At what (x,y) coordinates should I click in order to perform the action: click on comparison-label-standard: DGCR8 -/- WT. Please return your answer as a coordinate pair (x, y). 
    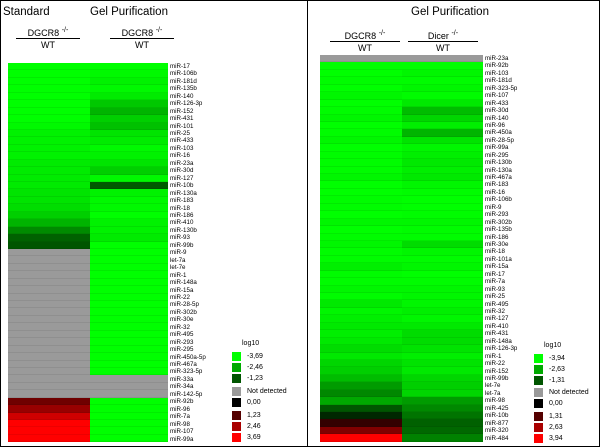
    Looking at the image, I should click on (48, 38).